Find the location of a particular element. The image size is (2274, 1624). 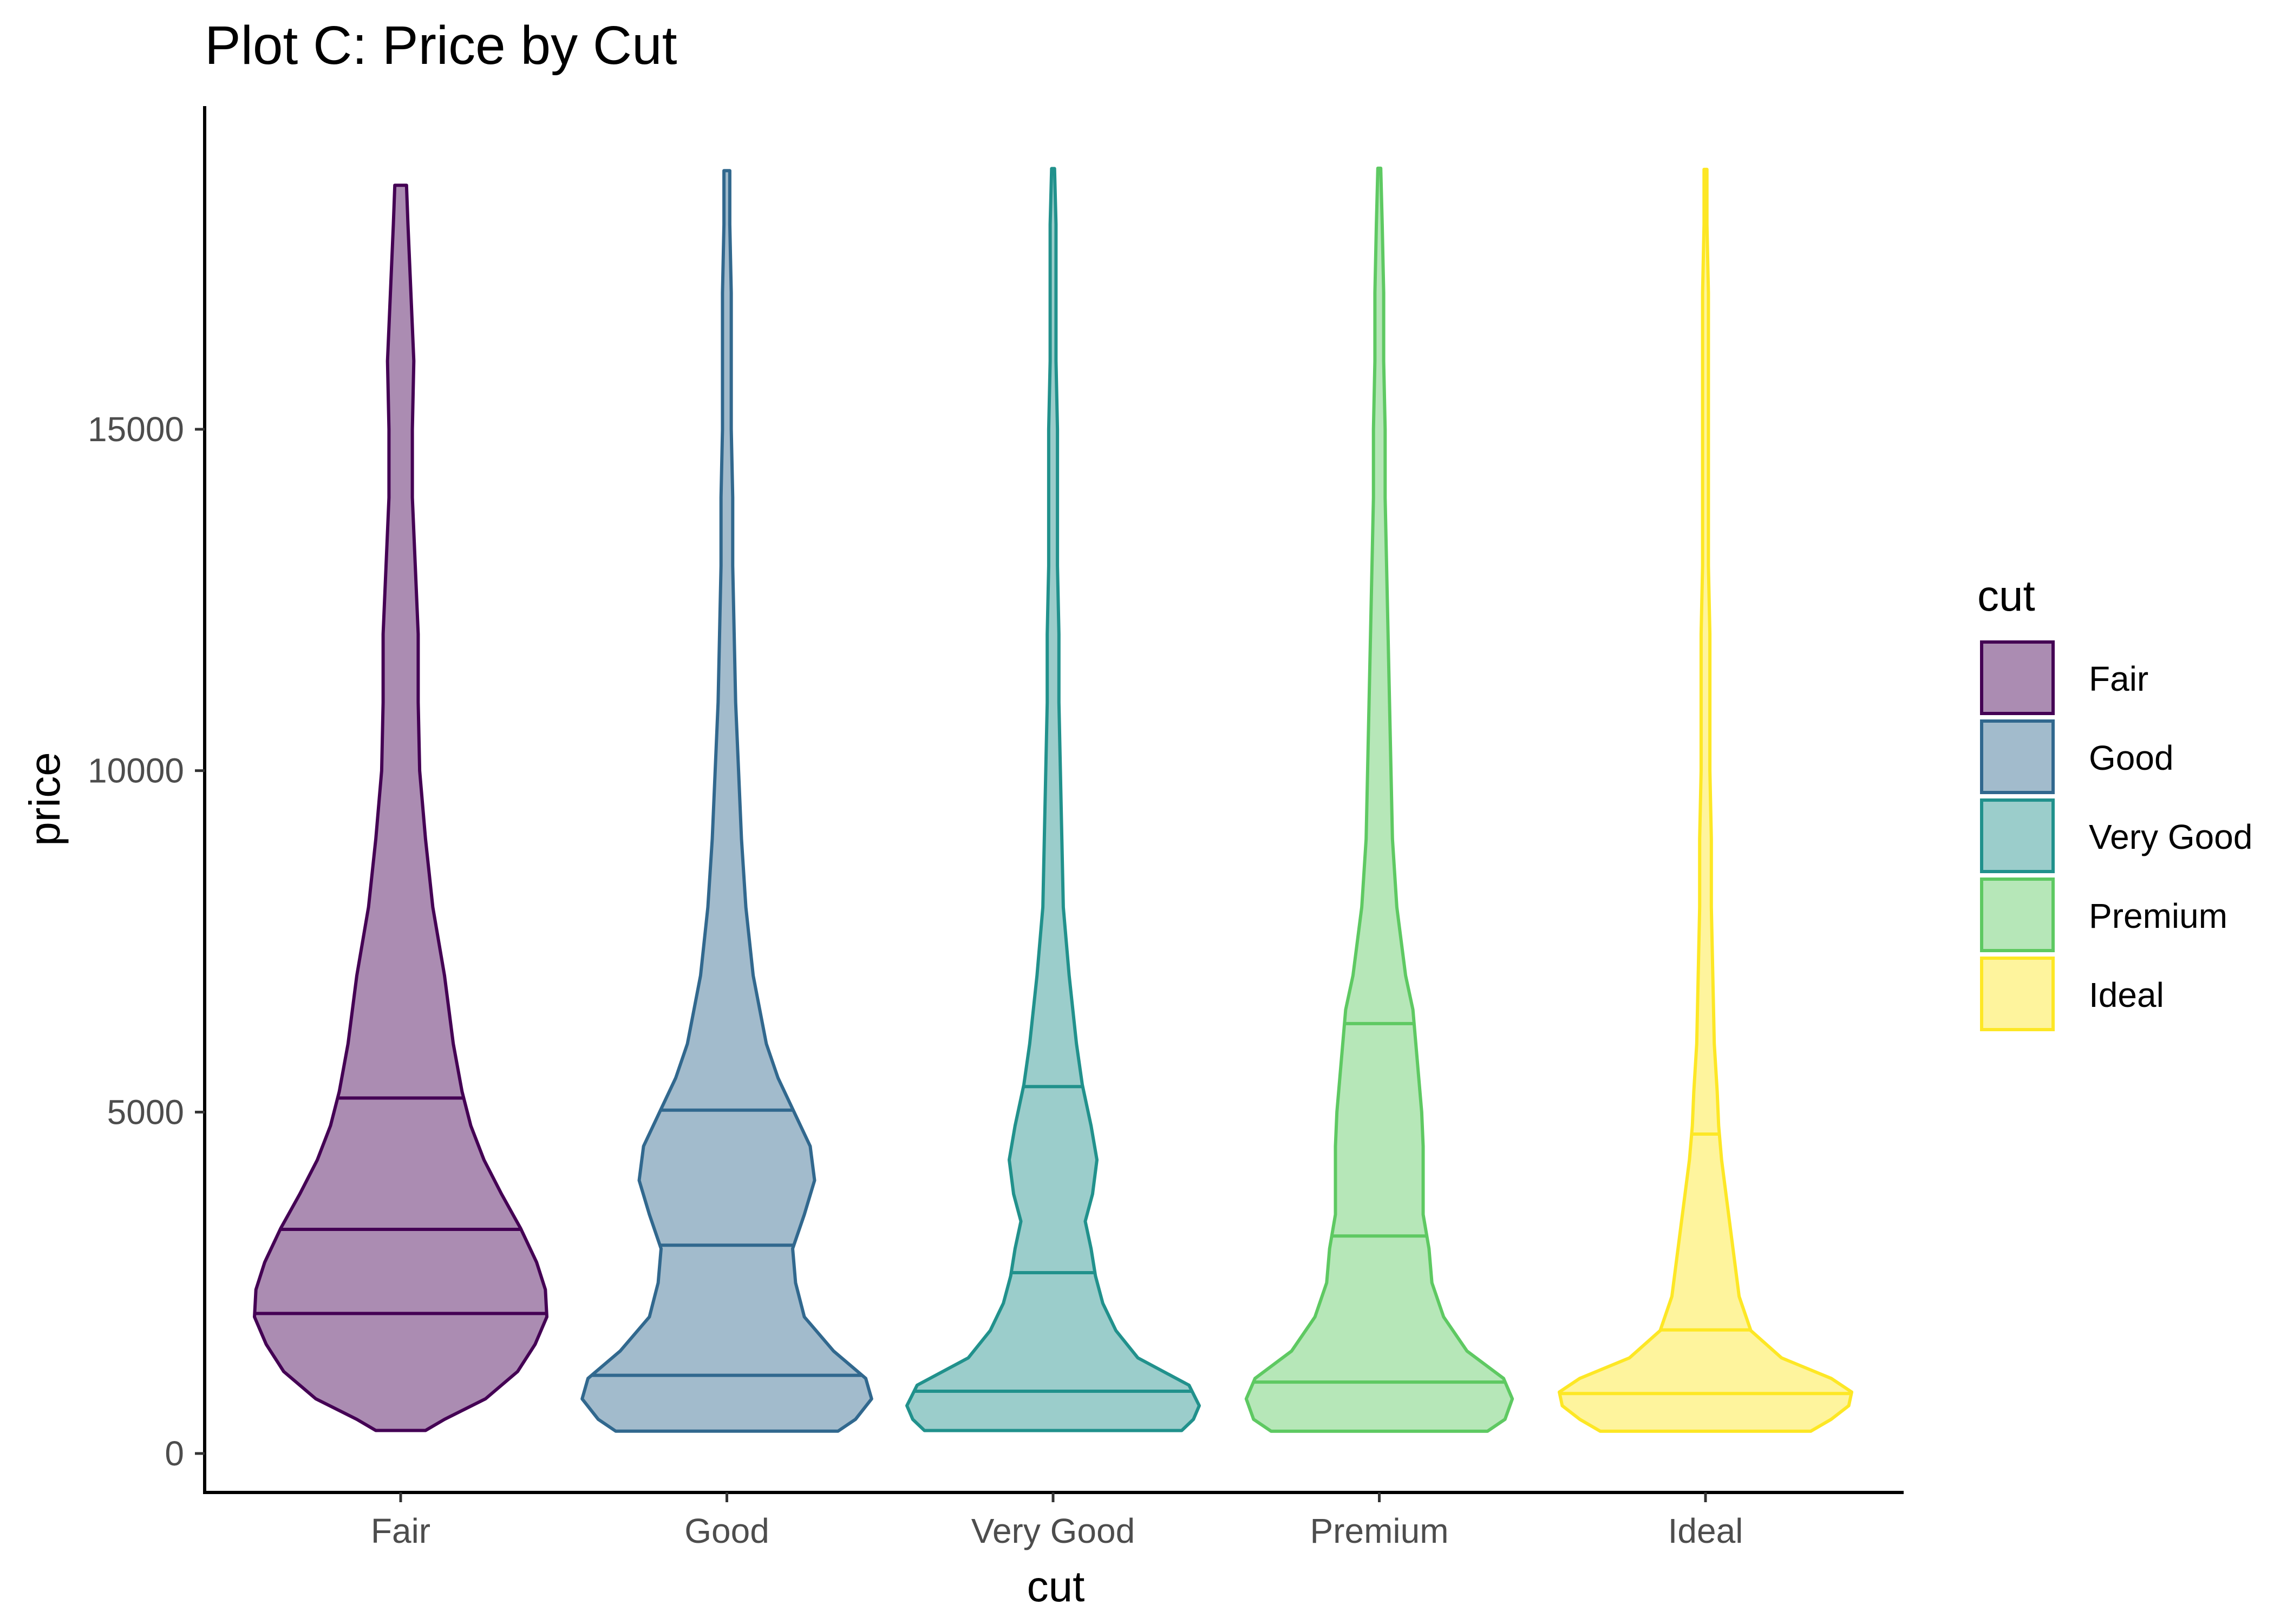

violin-good is located at coordinates (727, 801).